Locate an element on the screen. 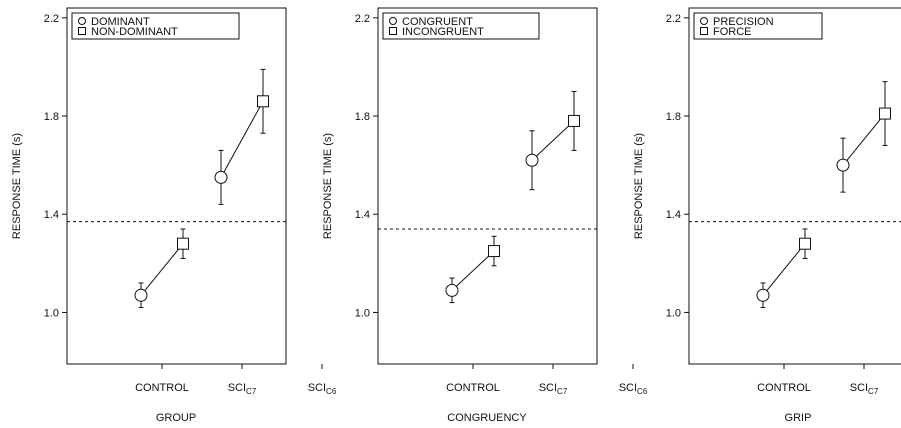  legend-label: INCONGRUENT is located at coordinates (443, 32).